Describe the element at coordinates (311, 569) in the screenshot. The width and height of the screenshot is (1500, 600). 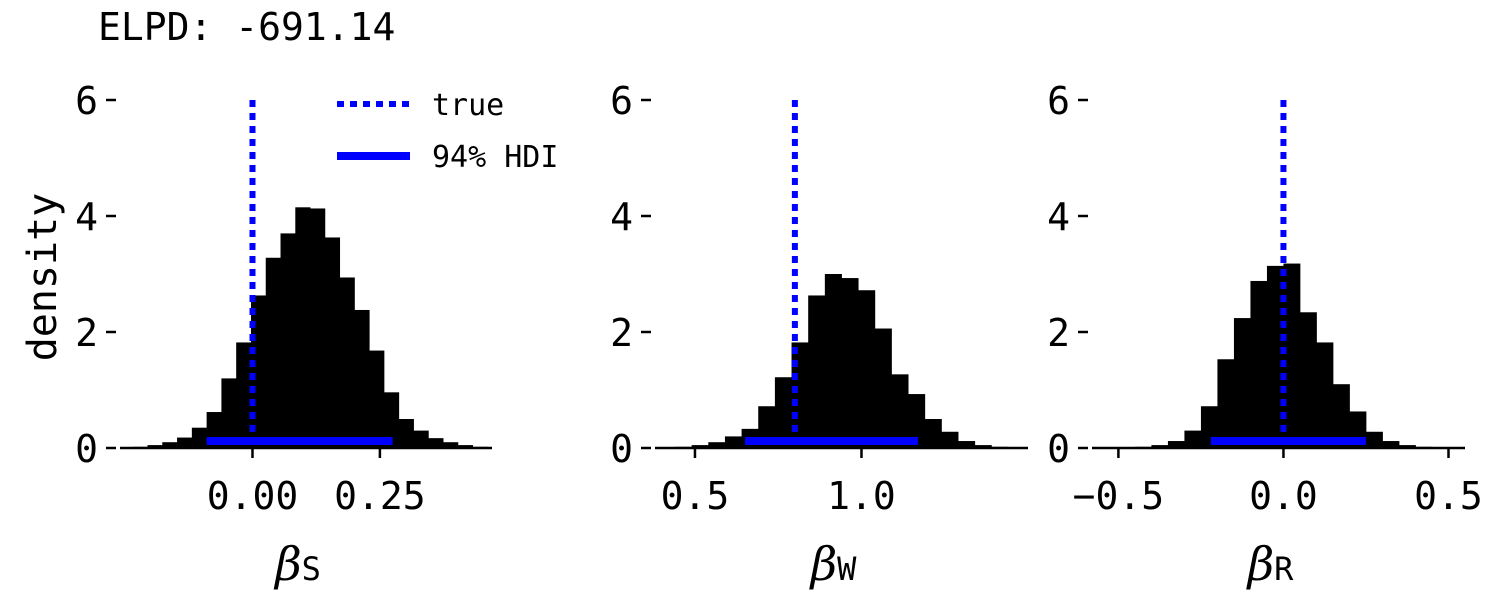
I see `x-axis-label-subscript: S` at that location.